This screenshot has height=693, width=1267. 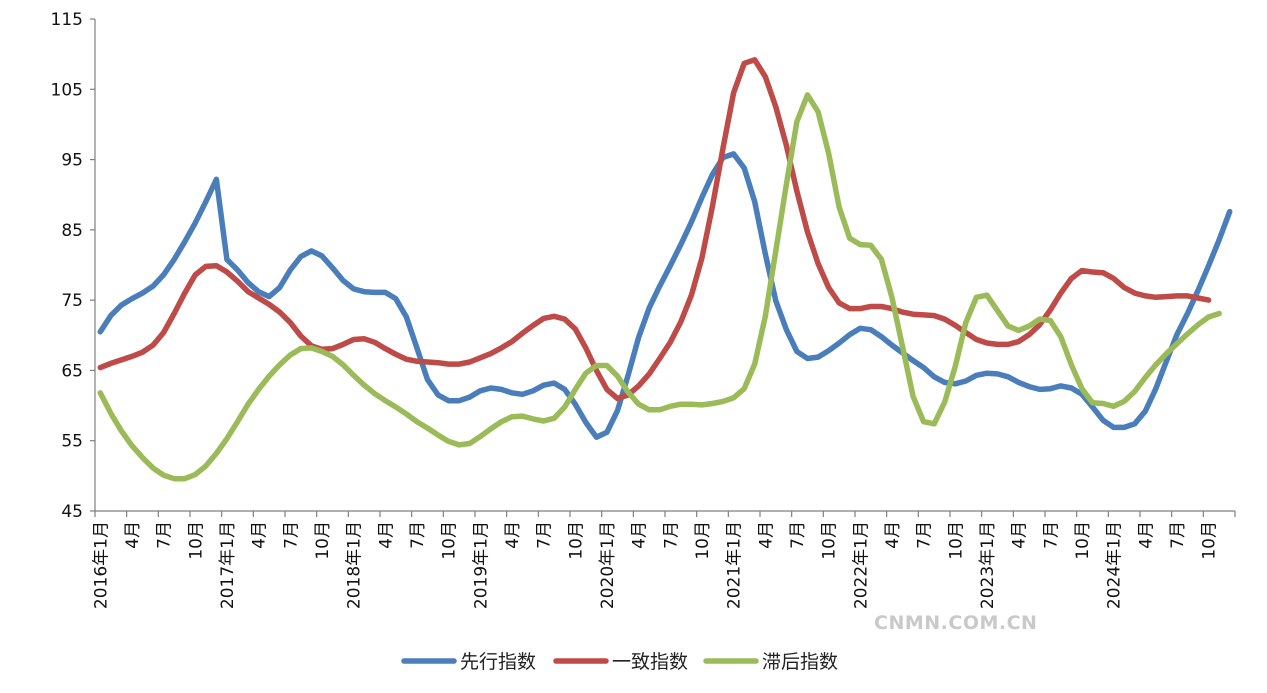 What do you see at coordinates (988, 565) in the screenshot?
I see `x-tick-label: 2023年1月` at bounding box center [988, 565].